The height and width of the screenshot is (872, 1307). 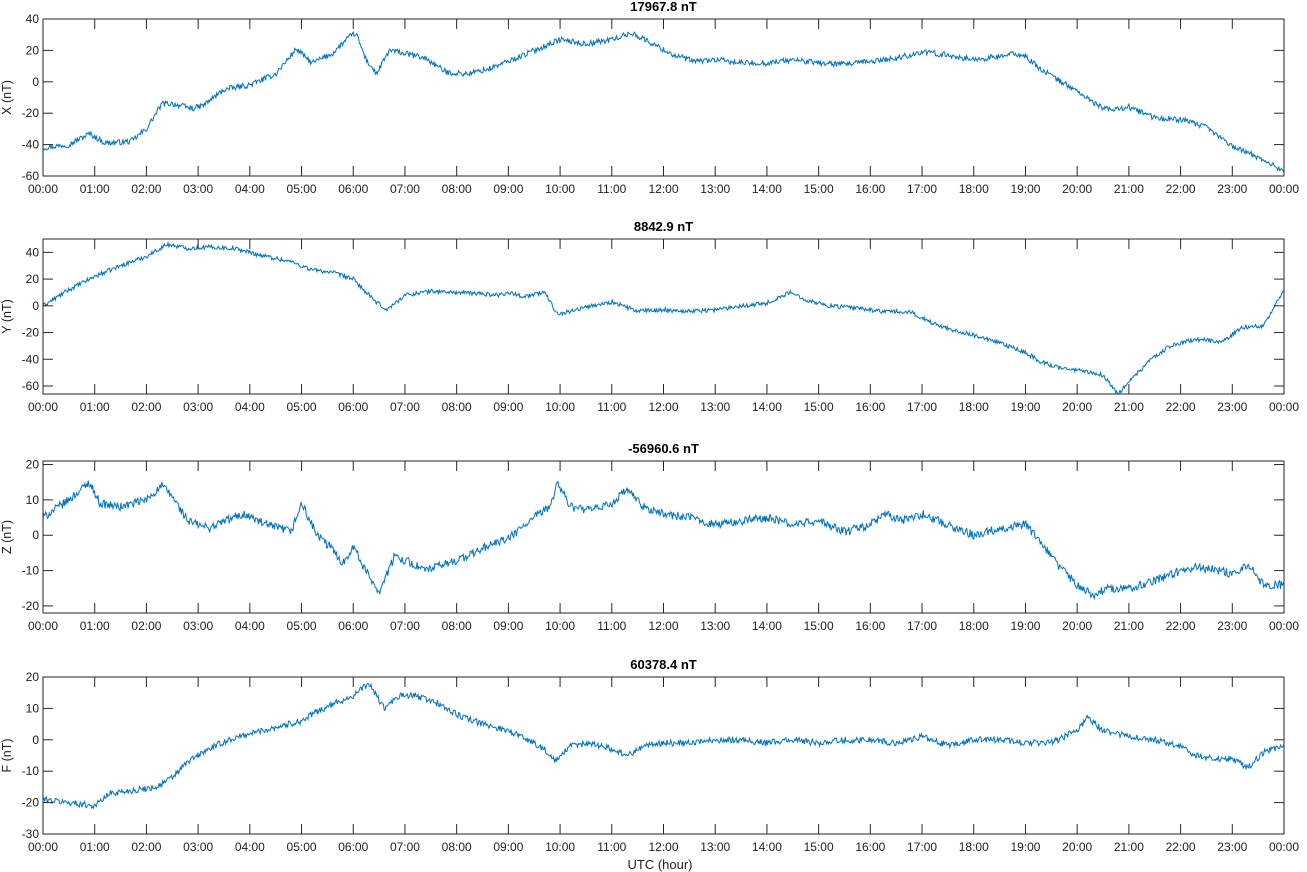 What do you see at coordinates (659, 864) in the screenshot?
I see `x-axis-label: UTC (hour)` at bounding box center [659, 864].